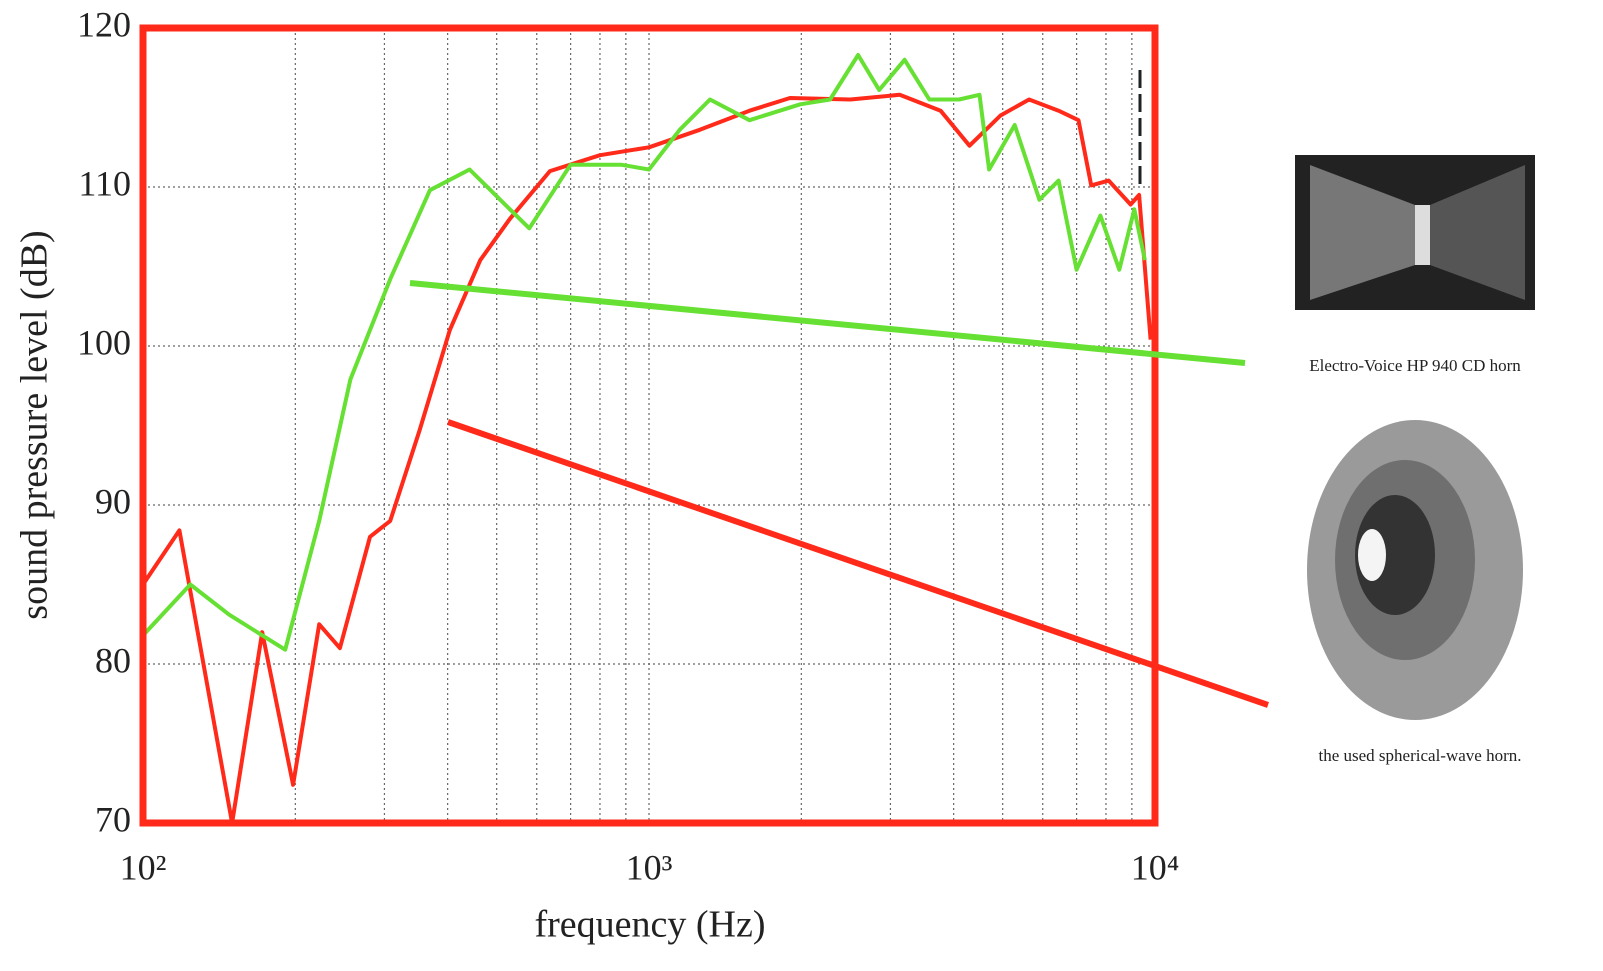 Image resolution: width=1603 pixels, height=971 pixels. I want to click on y-tick-label: 110, so click(104, 183).